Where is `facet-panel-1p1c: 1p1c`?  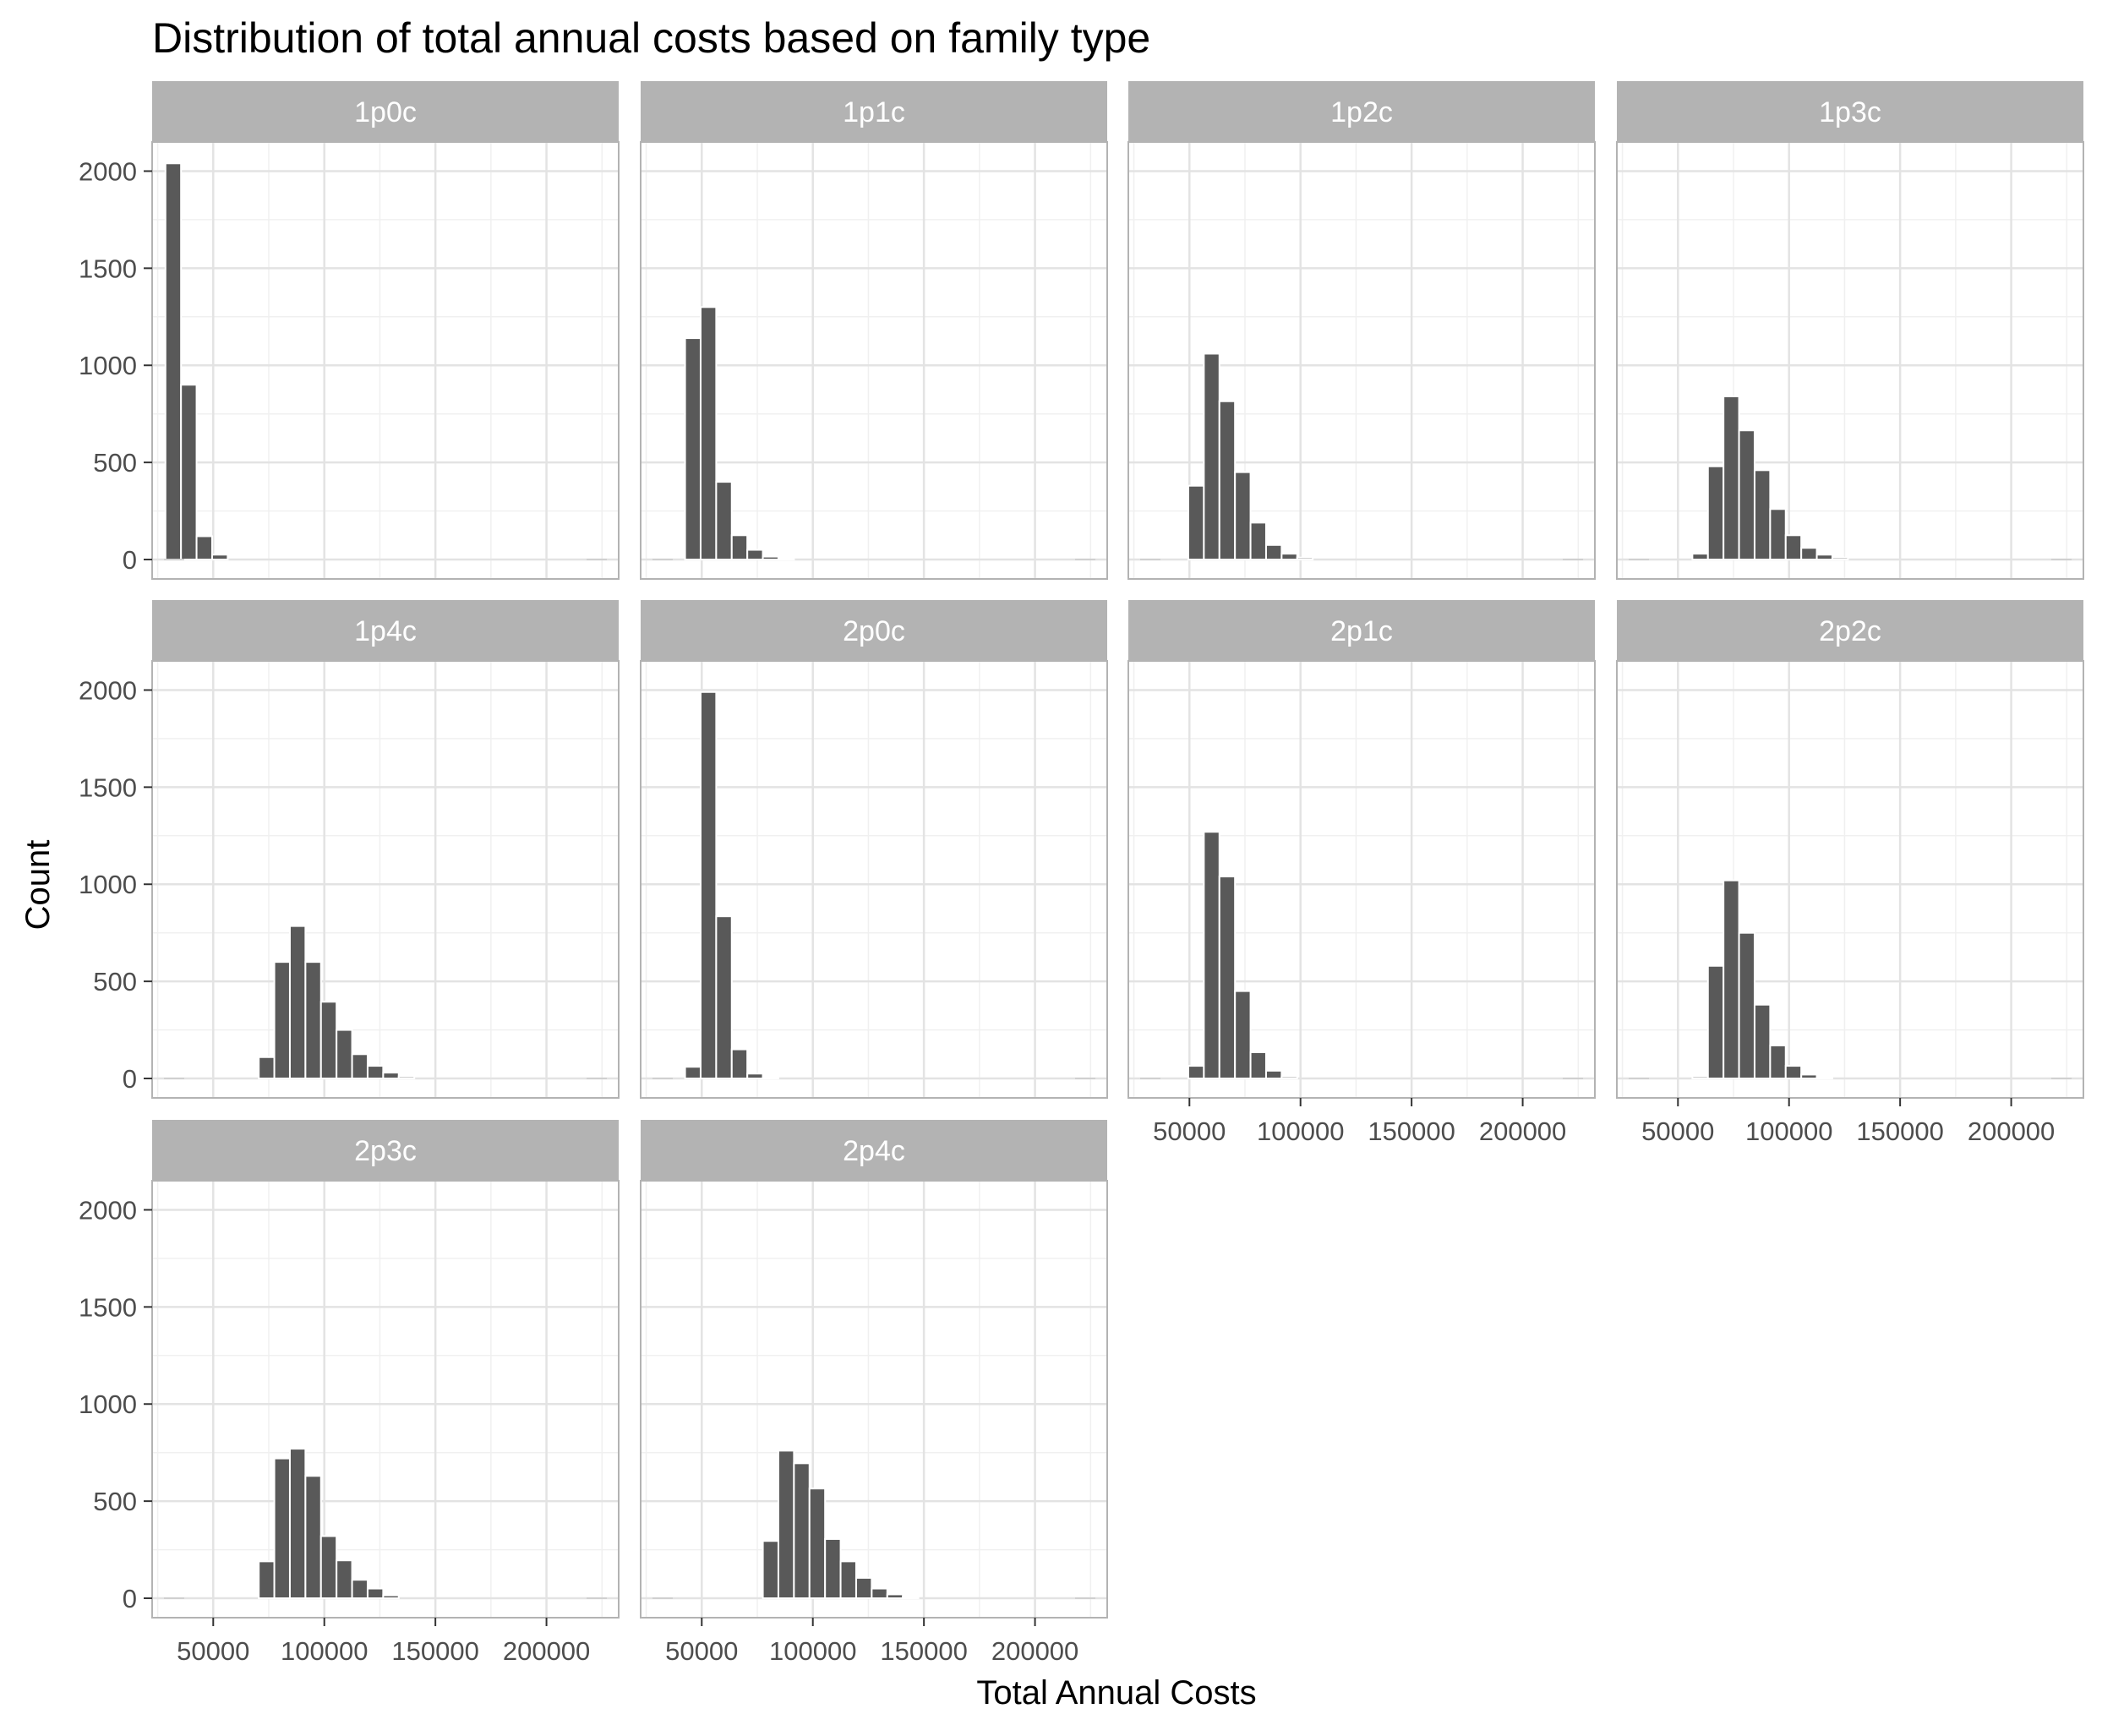 facet-panel-1p1c: 1p1c is located at coordinates (874, 330).